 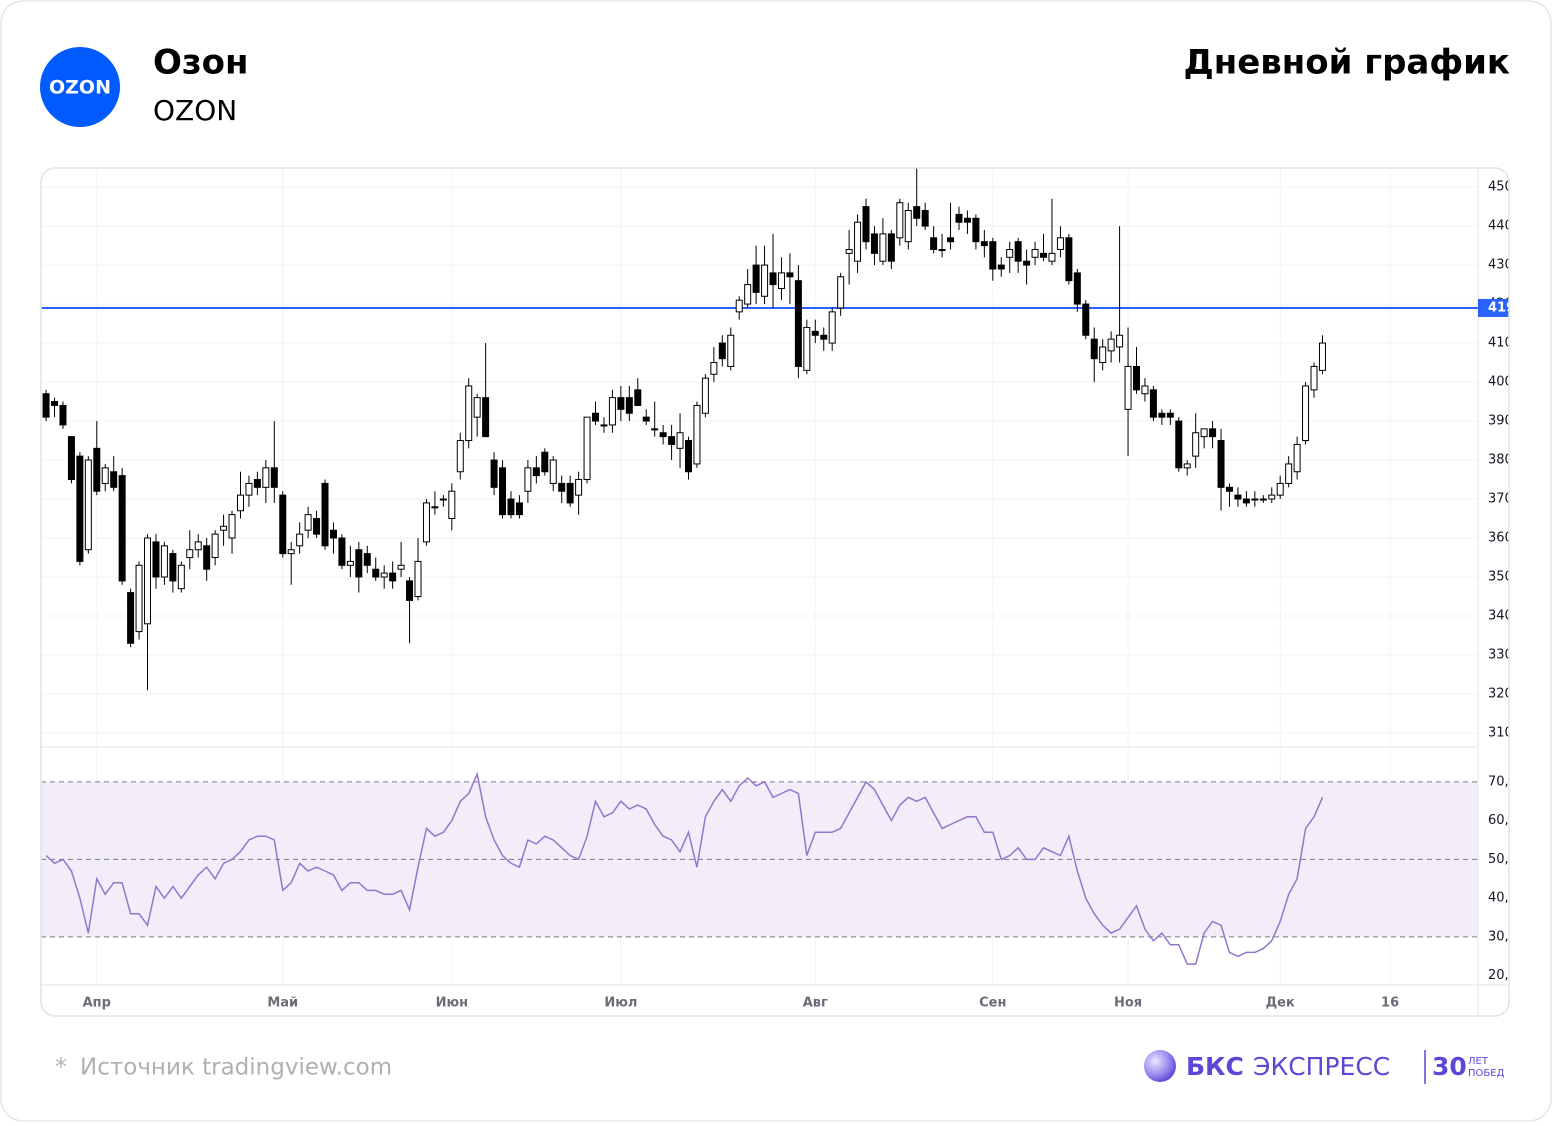 I want to click on y-tick-label: 340, so click(x=1500, y=615).